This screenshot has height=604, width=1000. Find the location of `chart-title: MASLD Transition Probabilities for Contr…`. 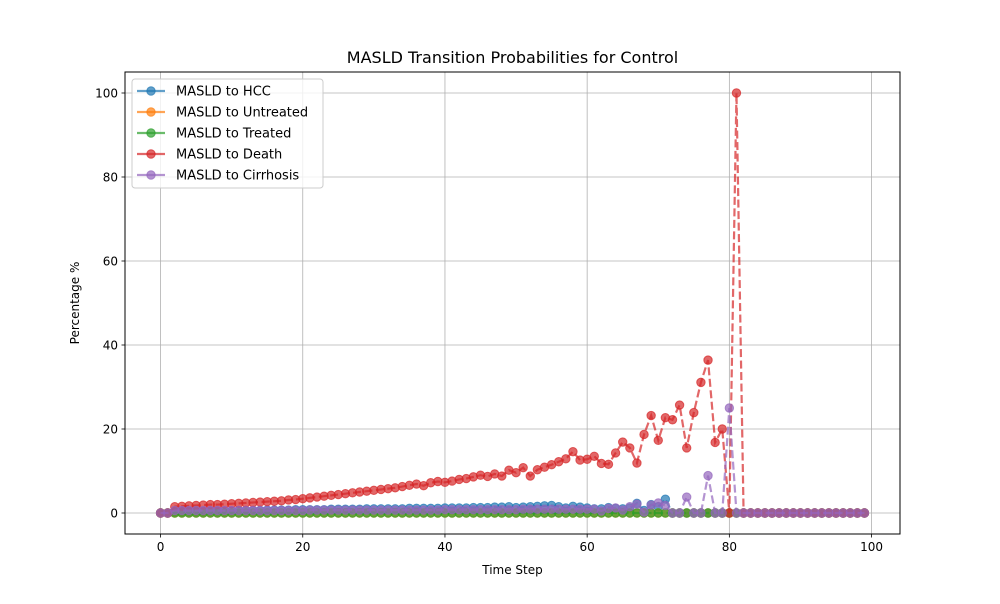

chart-title: MASLD Transition Probabilities for Contr… is located at coordinates (512, 57).